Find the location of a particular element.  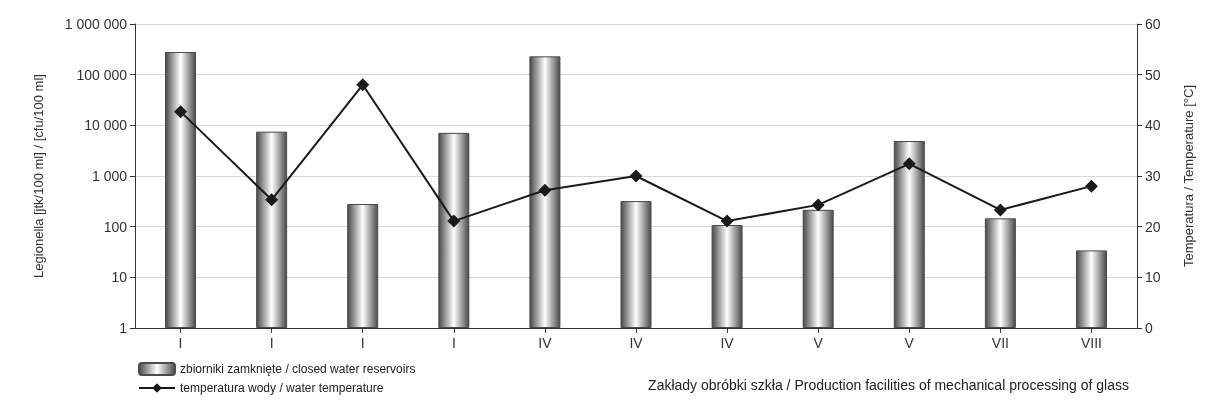

y2-tick-label: 40 is located at coordinates (1153, 125).